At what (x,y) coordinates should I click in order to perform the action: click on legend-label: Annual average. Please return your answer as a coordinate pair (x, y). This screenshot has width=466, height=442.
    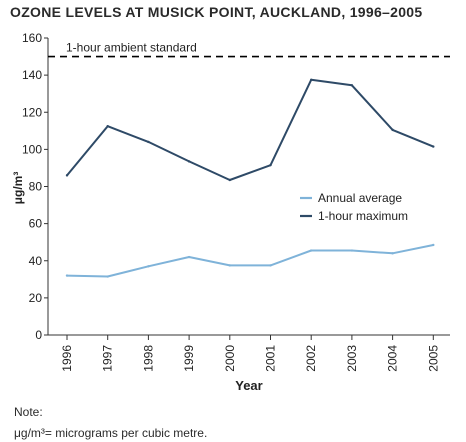
    Looking at the image, I should click on (360, 198).